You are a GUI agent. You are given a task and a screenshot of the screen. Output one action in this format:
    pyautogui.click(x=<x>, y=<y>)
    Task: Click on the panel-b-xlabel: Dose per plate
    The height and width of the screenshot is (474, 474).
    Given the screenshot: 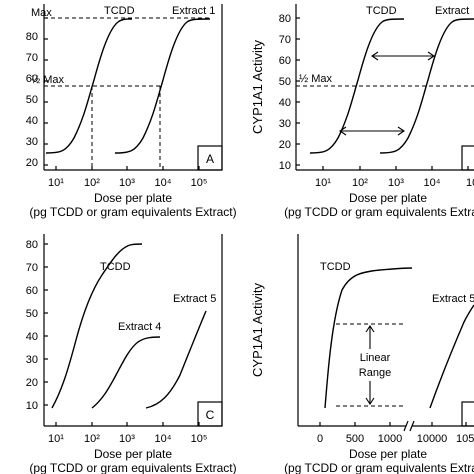 What is the action you would take?
    pyautogui.click(x=388, y=198)
    